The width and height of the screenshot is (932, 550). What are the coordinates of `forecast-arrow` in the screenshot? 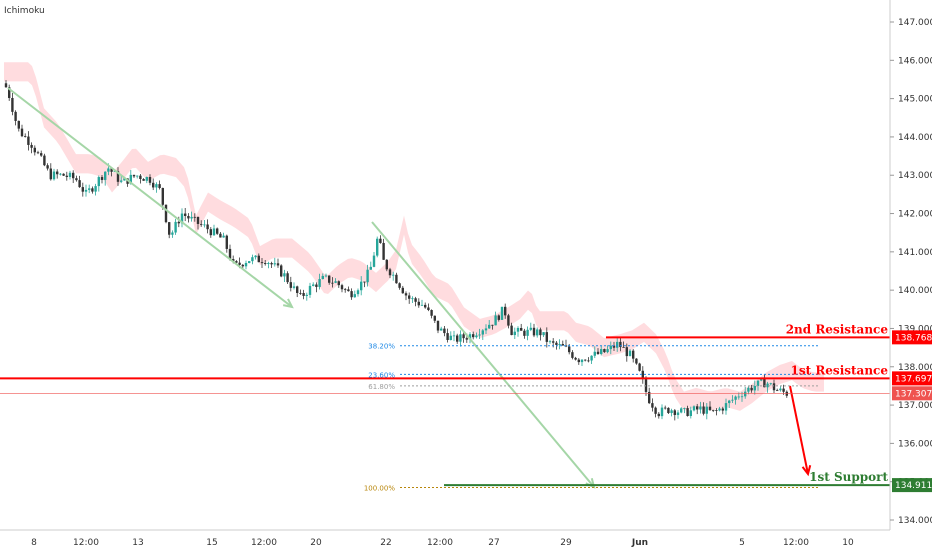 It's located at (799, 430).